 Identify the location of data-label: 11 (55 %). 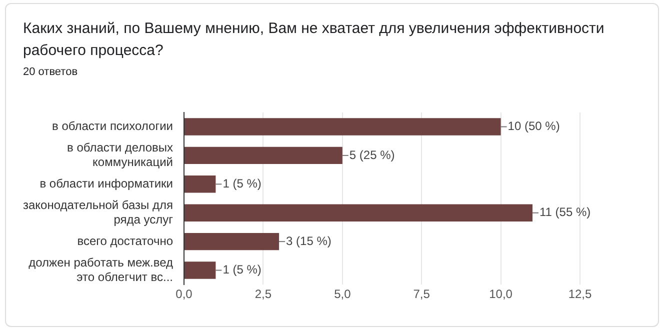
(565, 212).